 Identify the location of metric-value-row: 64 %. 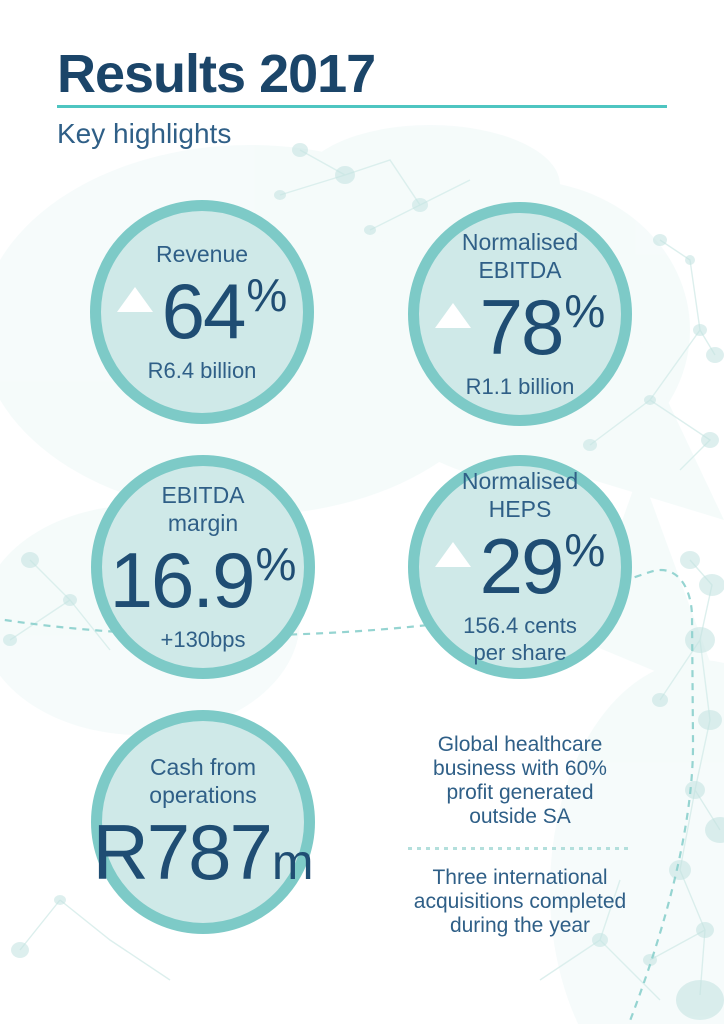
(202, 310).